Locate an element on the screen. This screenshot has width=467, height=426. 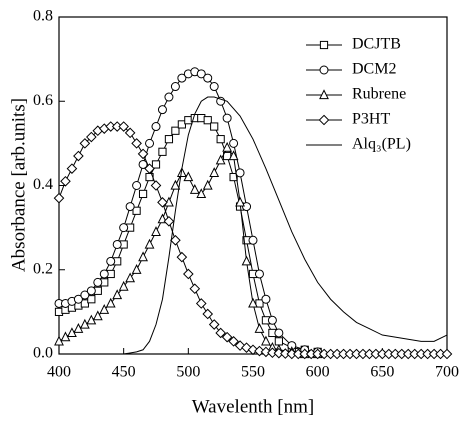
x-axis-label: Wavelenth [nm] is located at coordinates (253, 406).